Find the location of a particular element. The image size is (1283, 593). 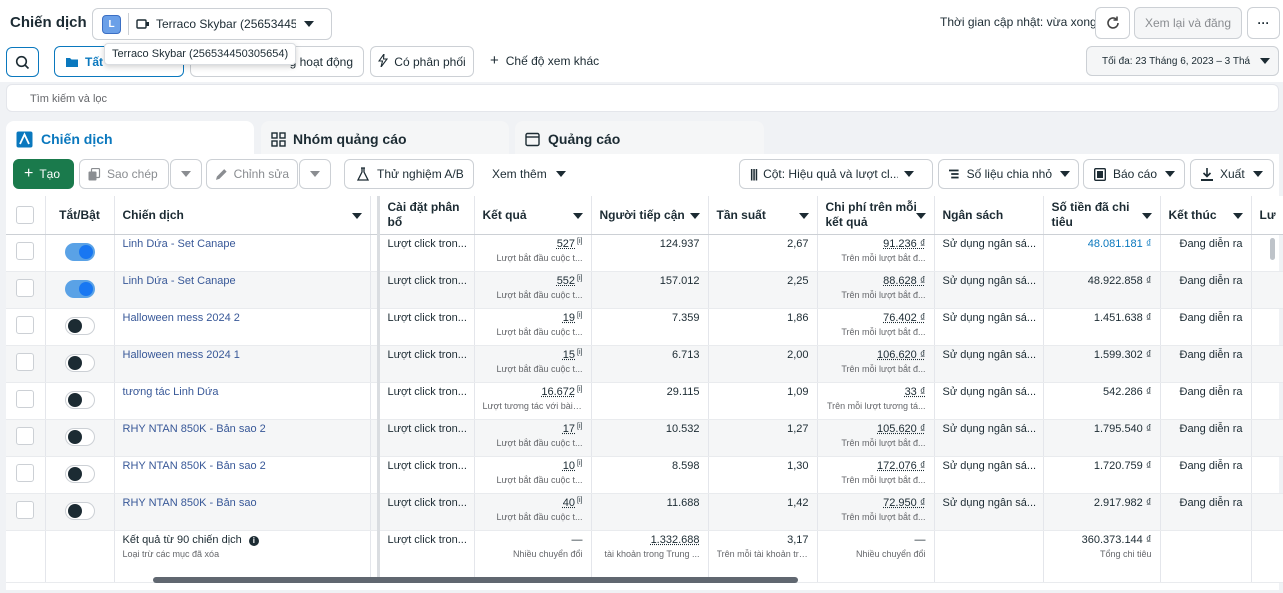

campaign-name-link: Halloween mess 2024 1 is located at coordinates (181, 355).